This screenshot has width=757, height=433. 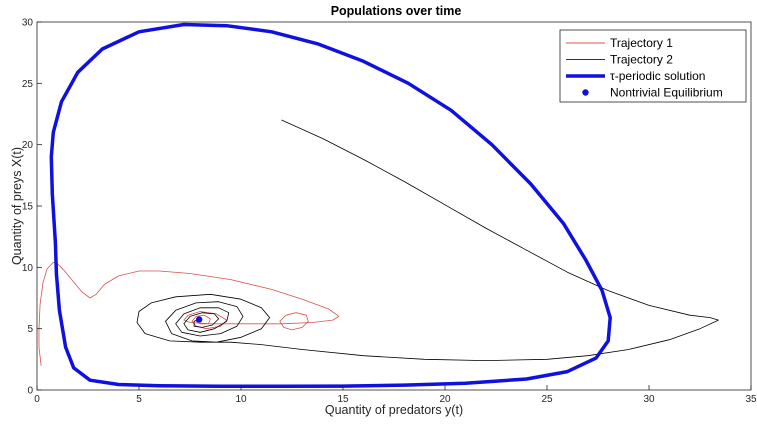 I want to click on y-axis-title: Quantity of preys X(t), so click(x=17, y=206).